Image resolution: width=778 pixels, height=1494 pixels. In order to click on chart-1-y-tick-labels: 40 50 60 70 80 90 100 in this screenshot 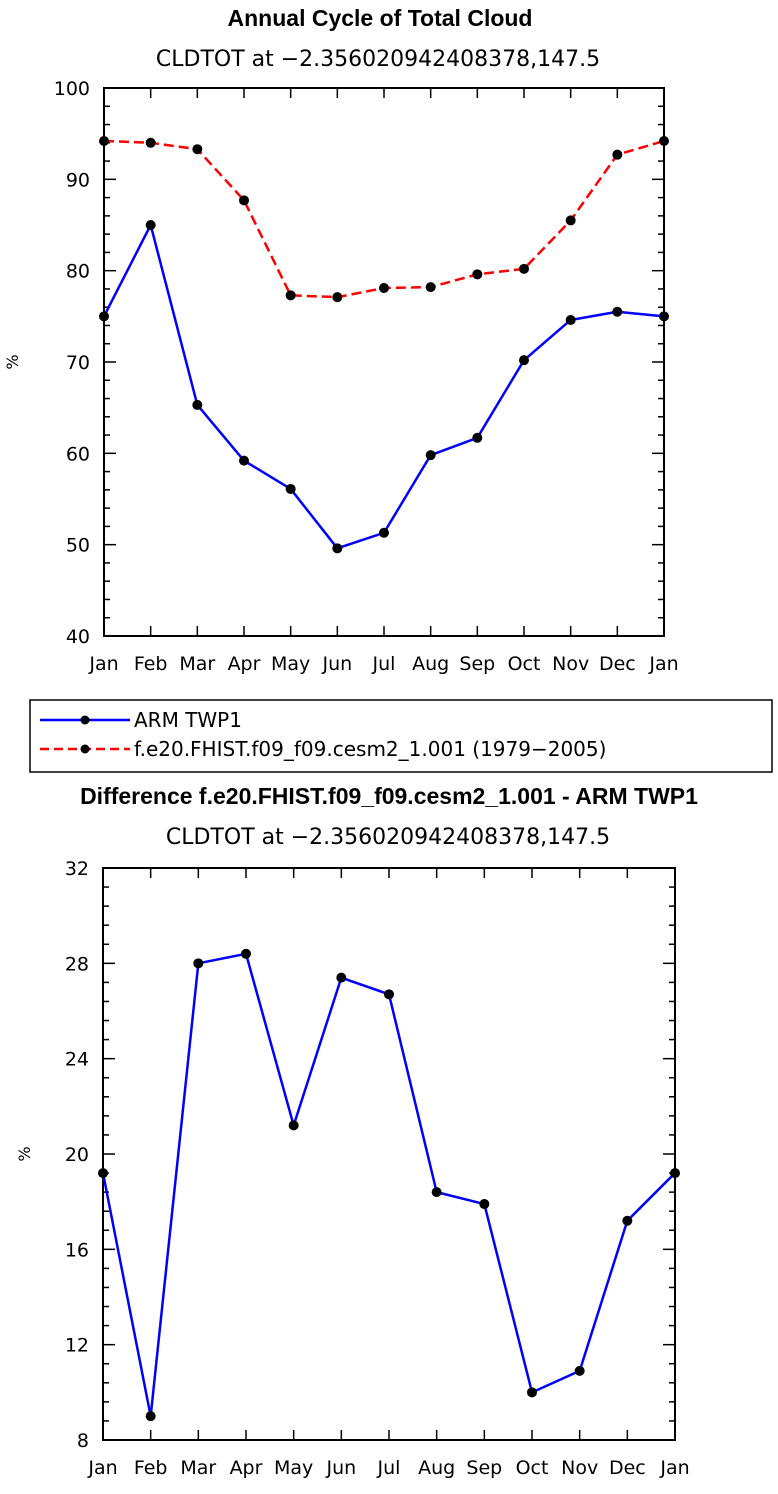, I will do `click(72, 363)`.